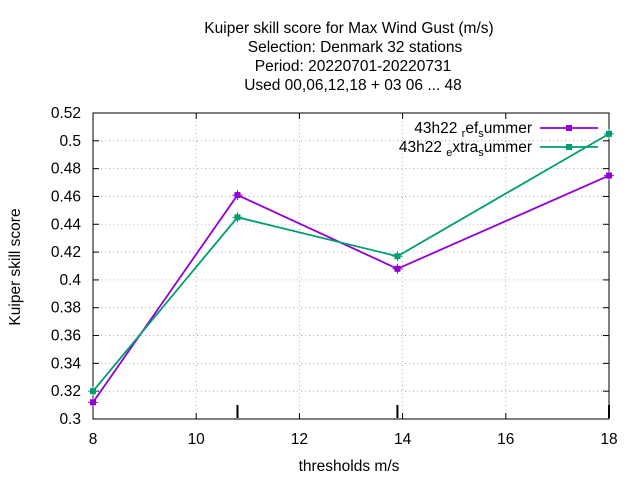 This screenshot has width=640, height=480. I want to click on y-tick-label: 0.44, so click(66, 224).